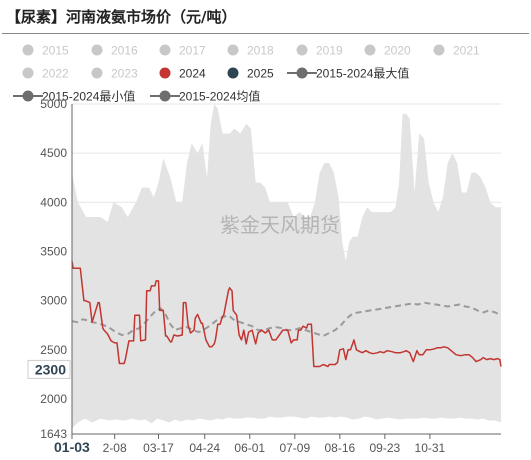  I want to click on watermark: 紫金天风期货, so click(280, 225).